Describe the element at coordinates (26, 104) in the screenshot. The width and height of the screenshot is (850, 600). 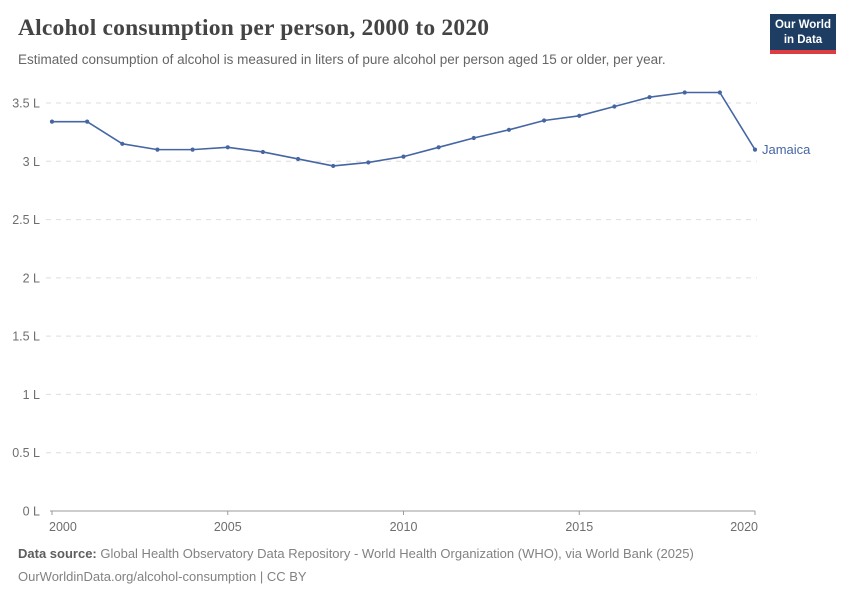
I see `y-axis-tick-label: 3.5 L` at that location.